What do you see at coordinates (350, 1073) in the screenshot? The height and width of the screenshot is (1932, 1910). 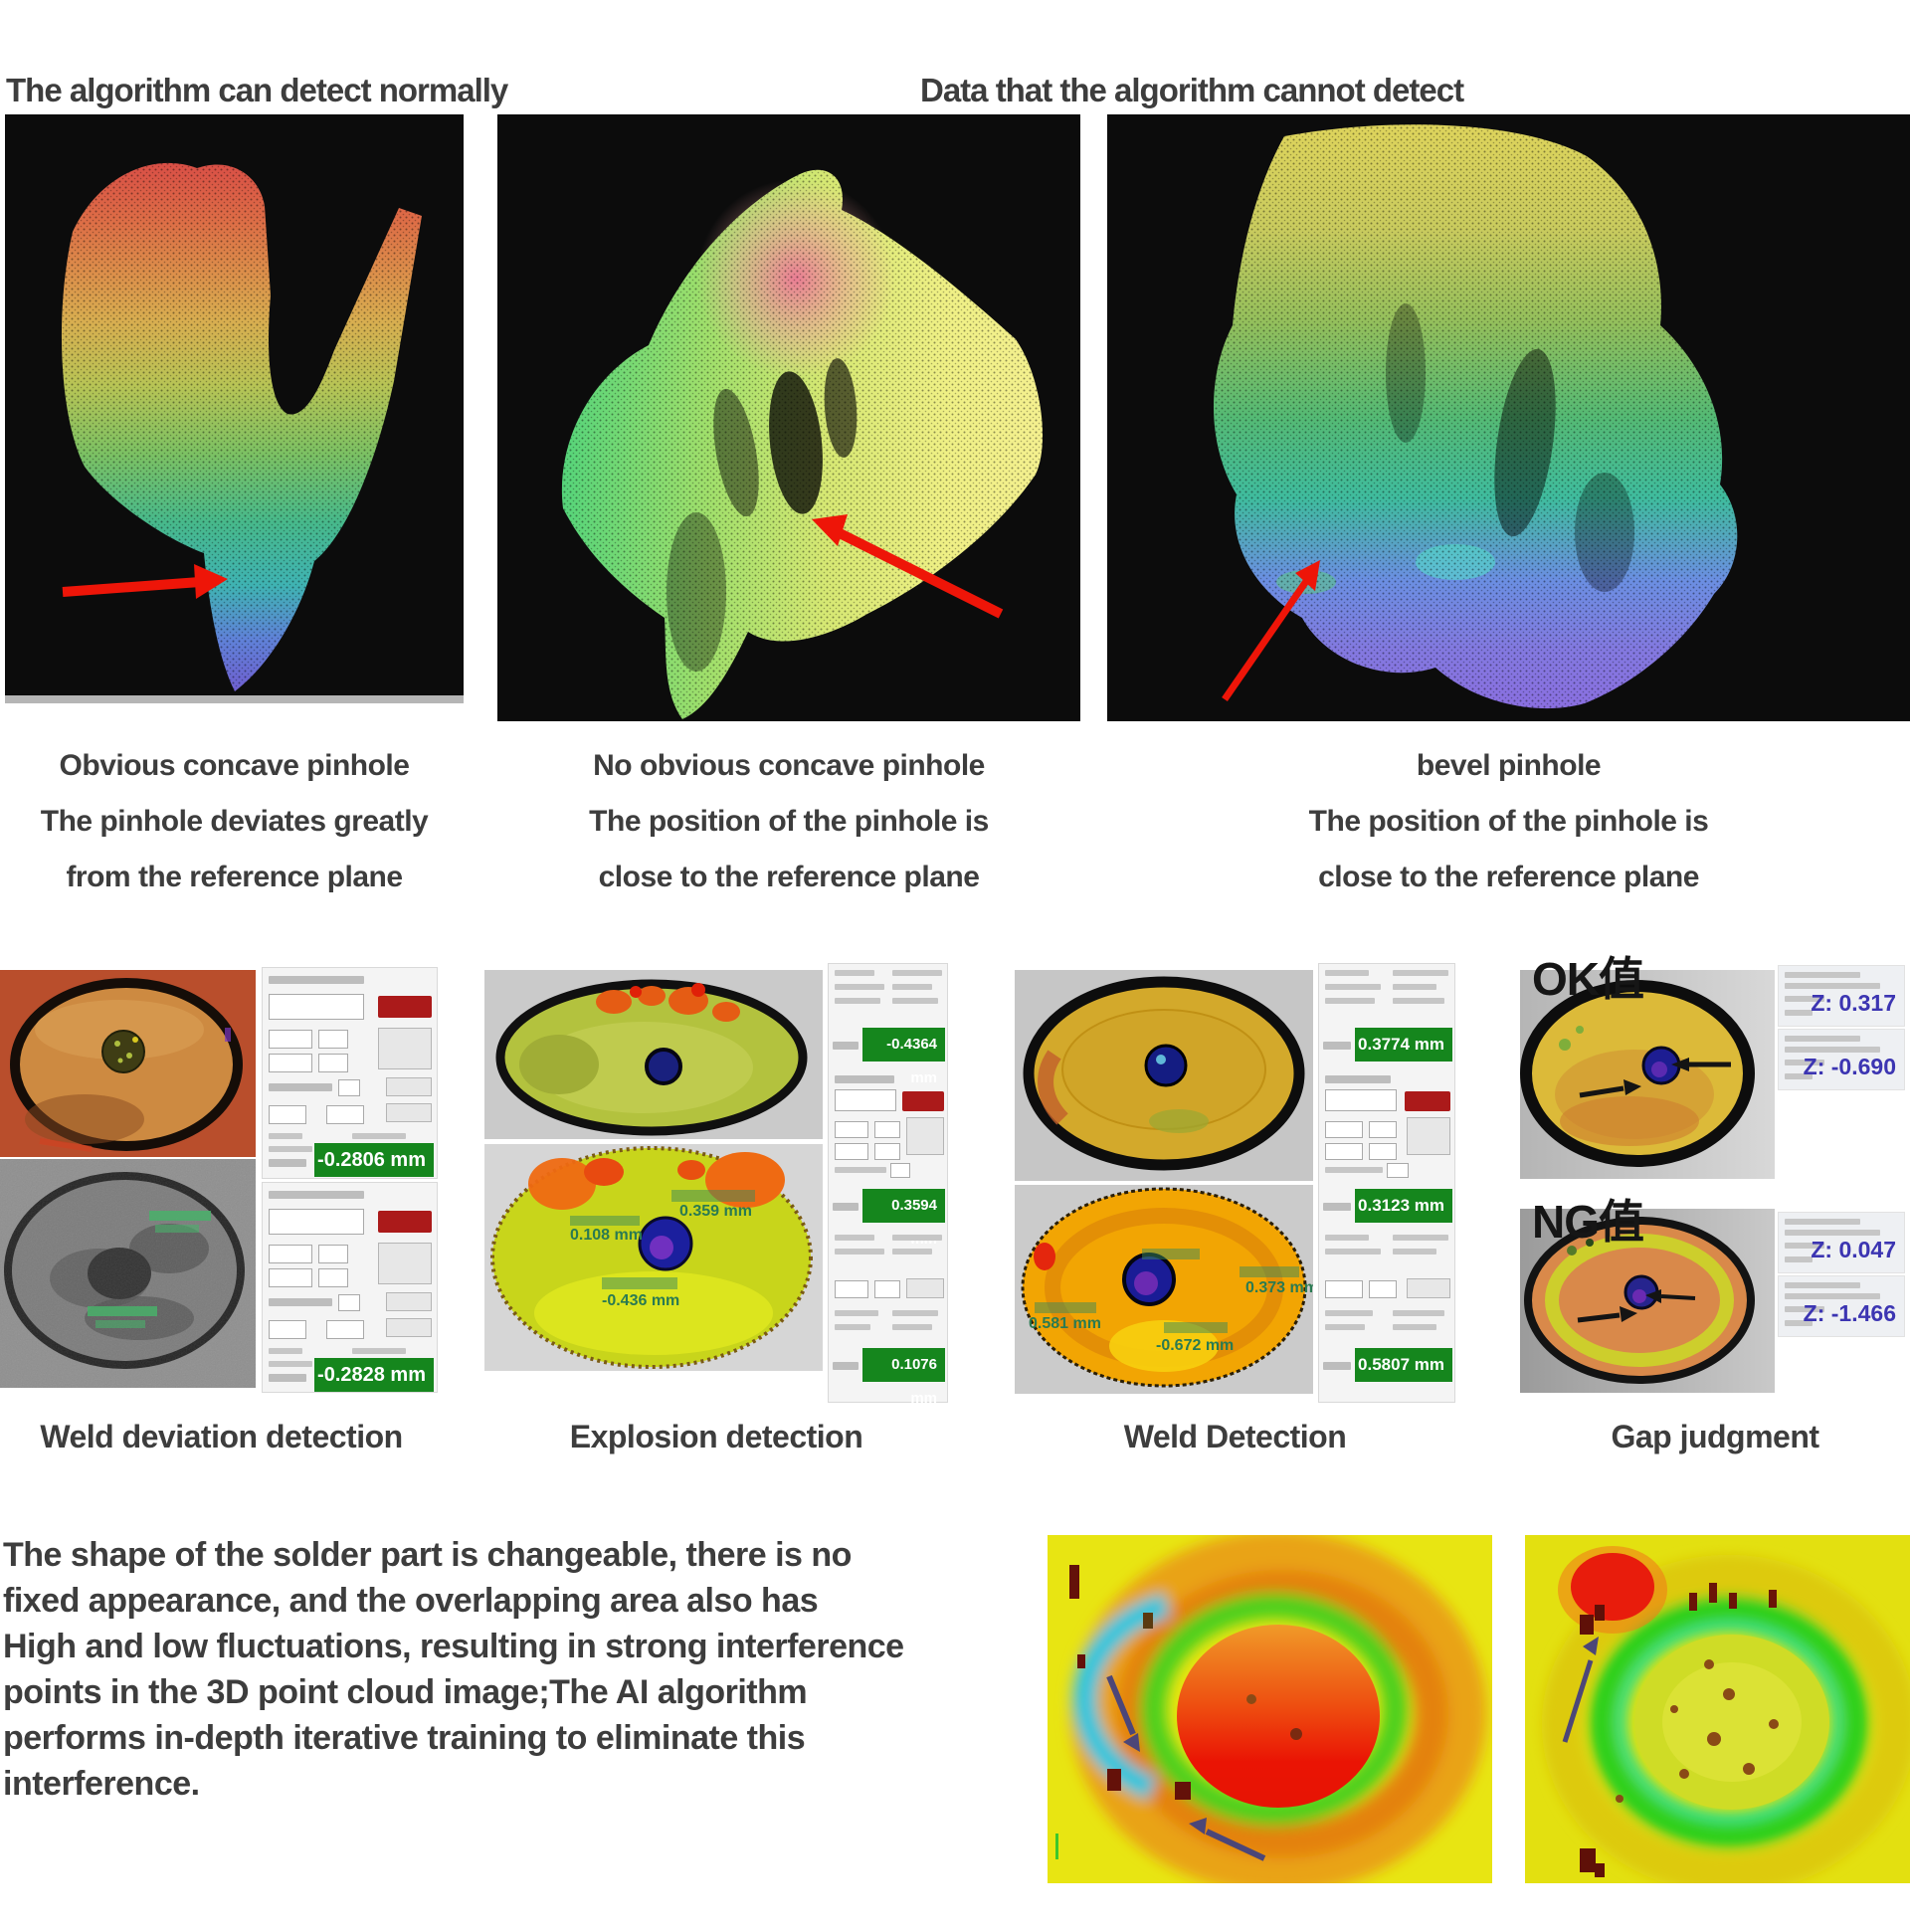 I see `measurement-settings-panel: -0.2806 mm` at bounding box center [350, 1073].